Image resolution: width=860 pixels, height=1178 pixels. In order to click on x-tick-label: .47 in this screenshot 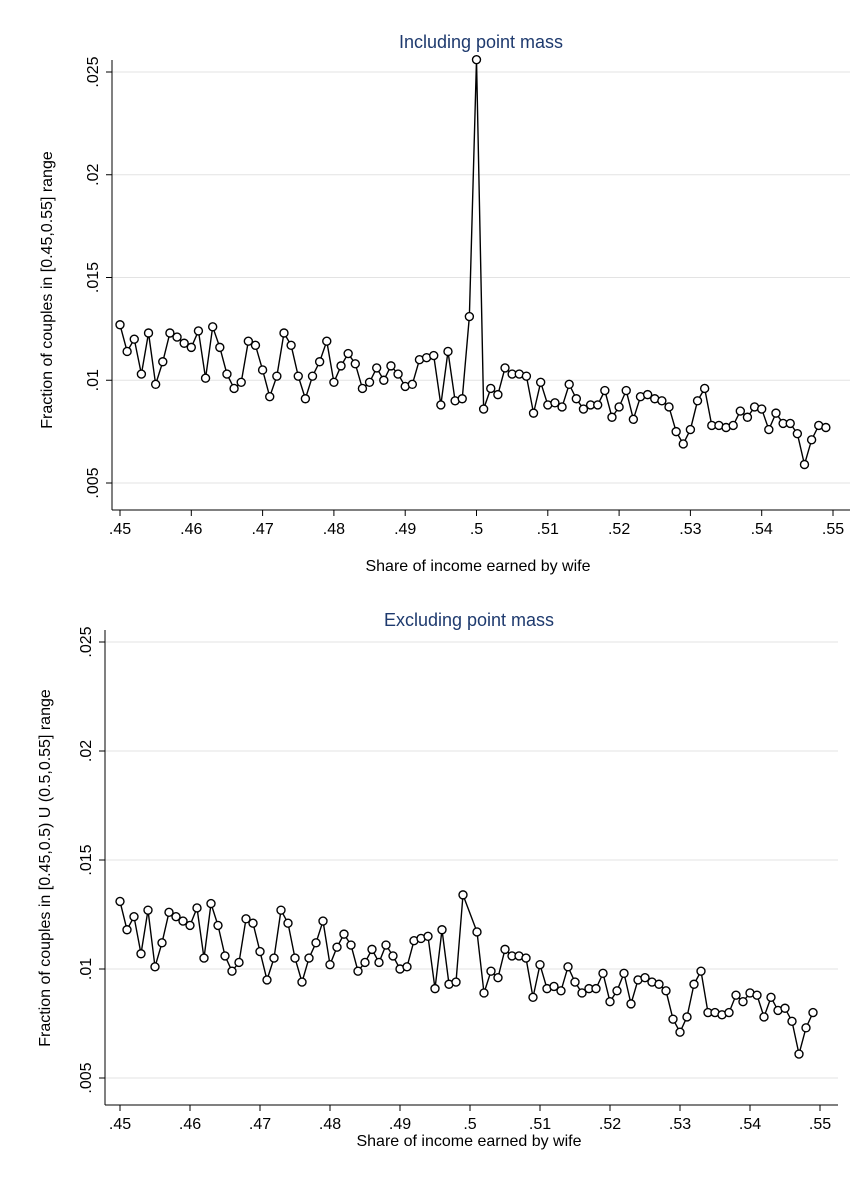, I will do `click(260, 1124)`.